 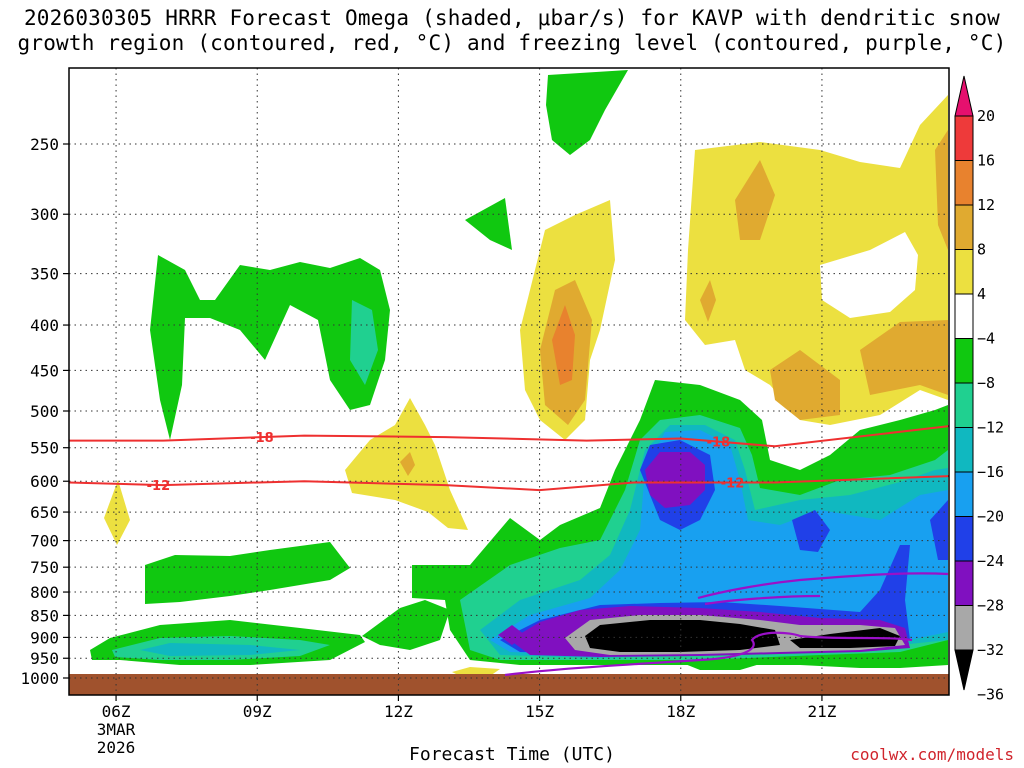 I want to click on shade-deeporange-15z, so click(x=563, y=345).